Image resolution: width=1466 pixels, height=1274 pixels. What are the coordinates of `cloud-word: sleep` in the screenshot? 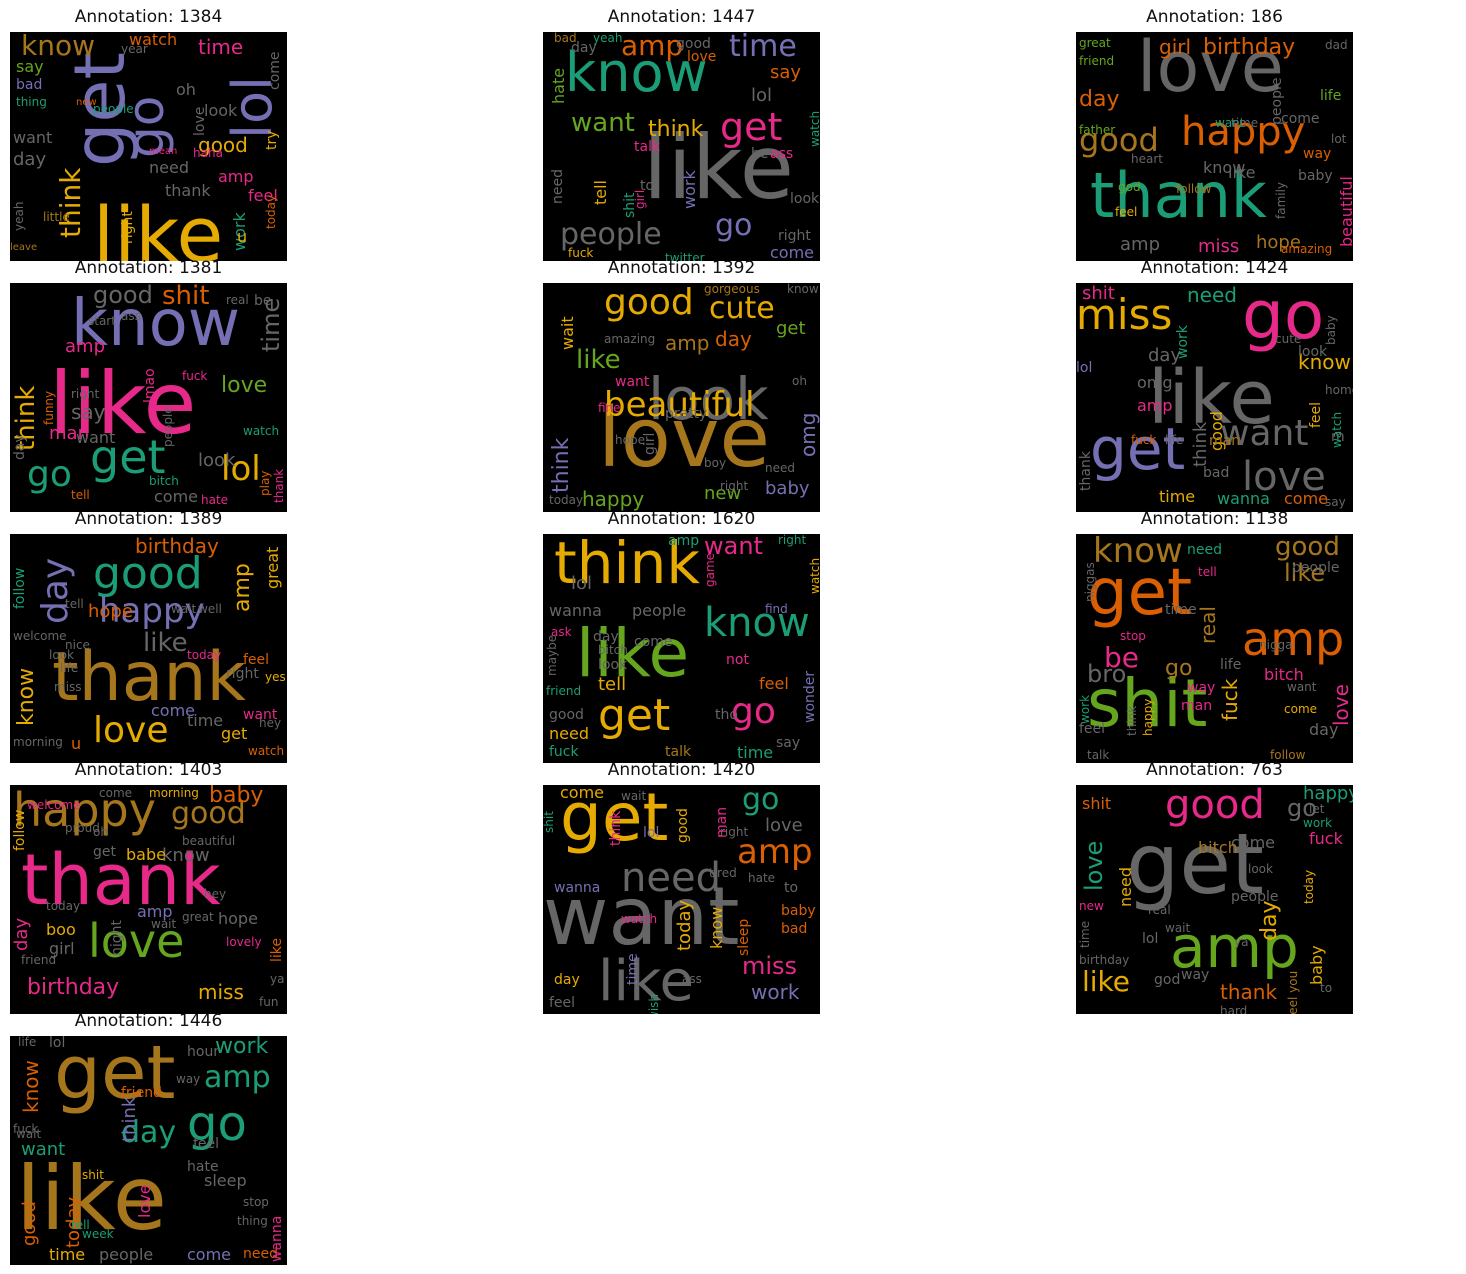 It's located at (225, 1180).